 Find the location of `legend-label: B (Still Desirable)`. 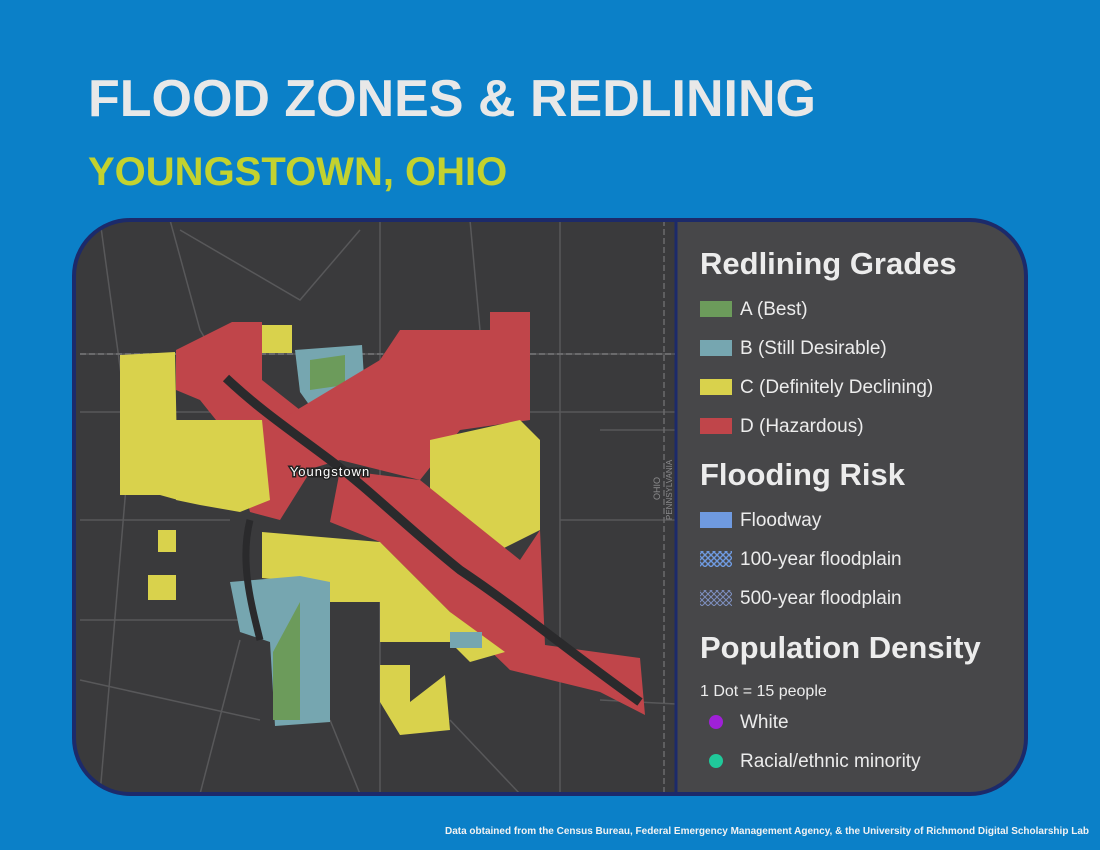

legend-label: B (Still Desirable) is located at coordinates (813, 348).